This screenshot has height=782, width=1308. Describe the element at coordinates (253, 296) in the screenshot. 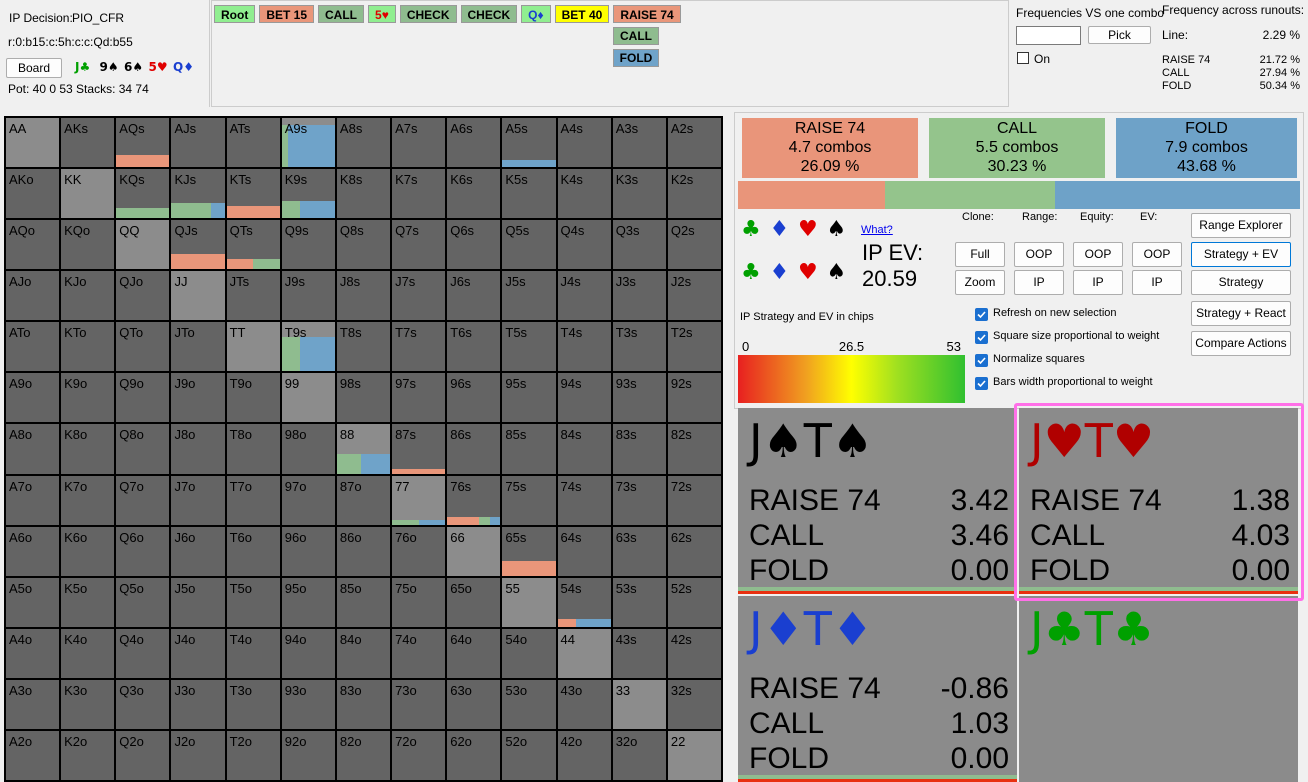

I see `hand-cell: JTs` at that location.